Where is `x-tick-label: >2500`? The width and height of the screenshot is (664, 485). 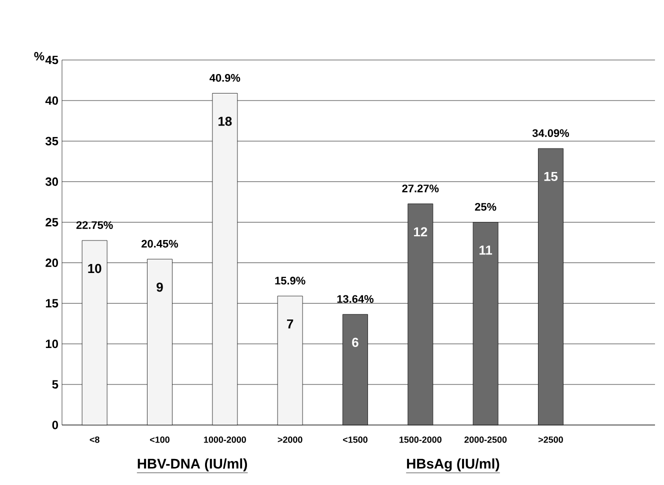 x-tick-label: >2500 is located at coordinates (550, 439).